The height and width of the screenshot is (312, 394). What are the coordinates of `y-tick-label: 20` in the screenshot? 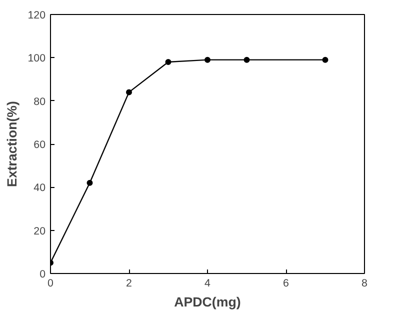 It's located at (40, 231).